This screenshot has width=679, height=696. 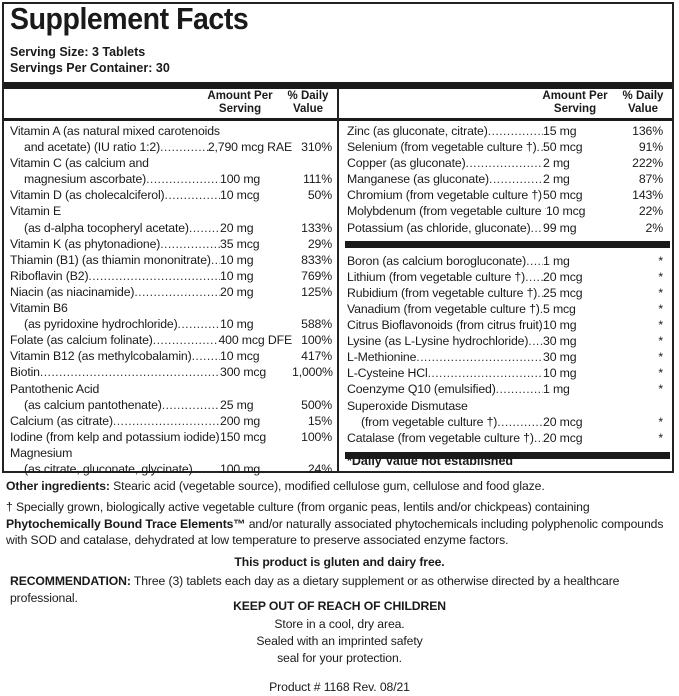 What do you see at coordinates (505, 341) in the screenshot?
I see `nutrient-row: Lysine (as L-Lysine hydrochloride)30 mg*` at bounding box center [505, 341].